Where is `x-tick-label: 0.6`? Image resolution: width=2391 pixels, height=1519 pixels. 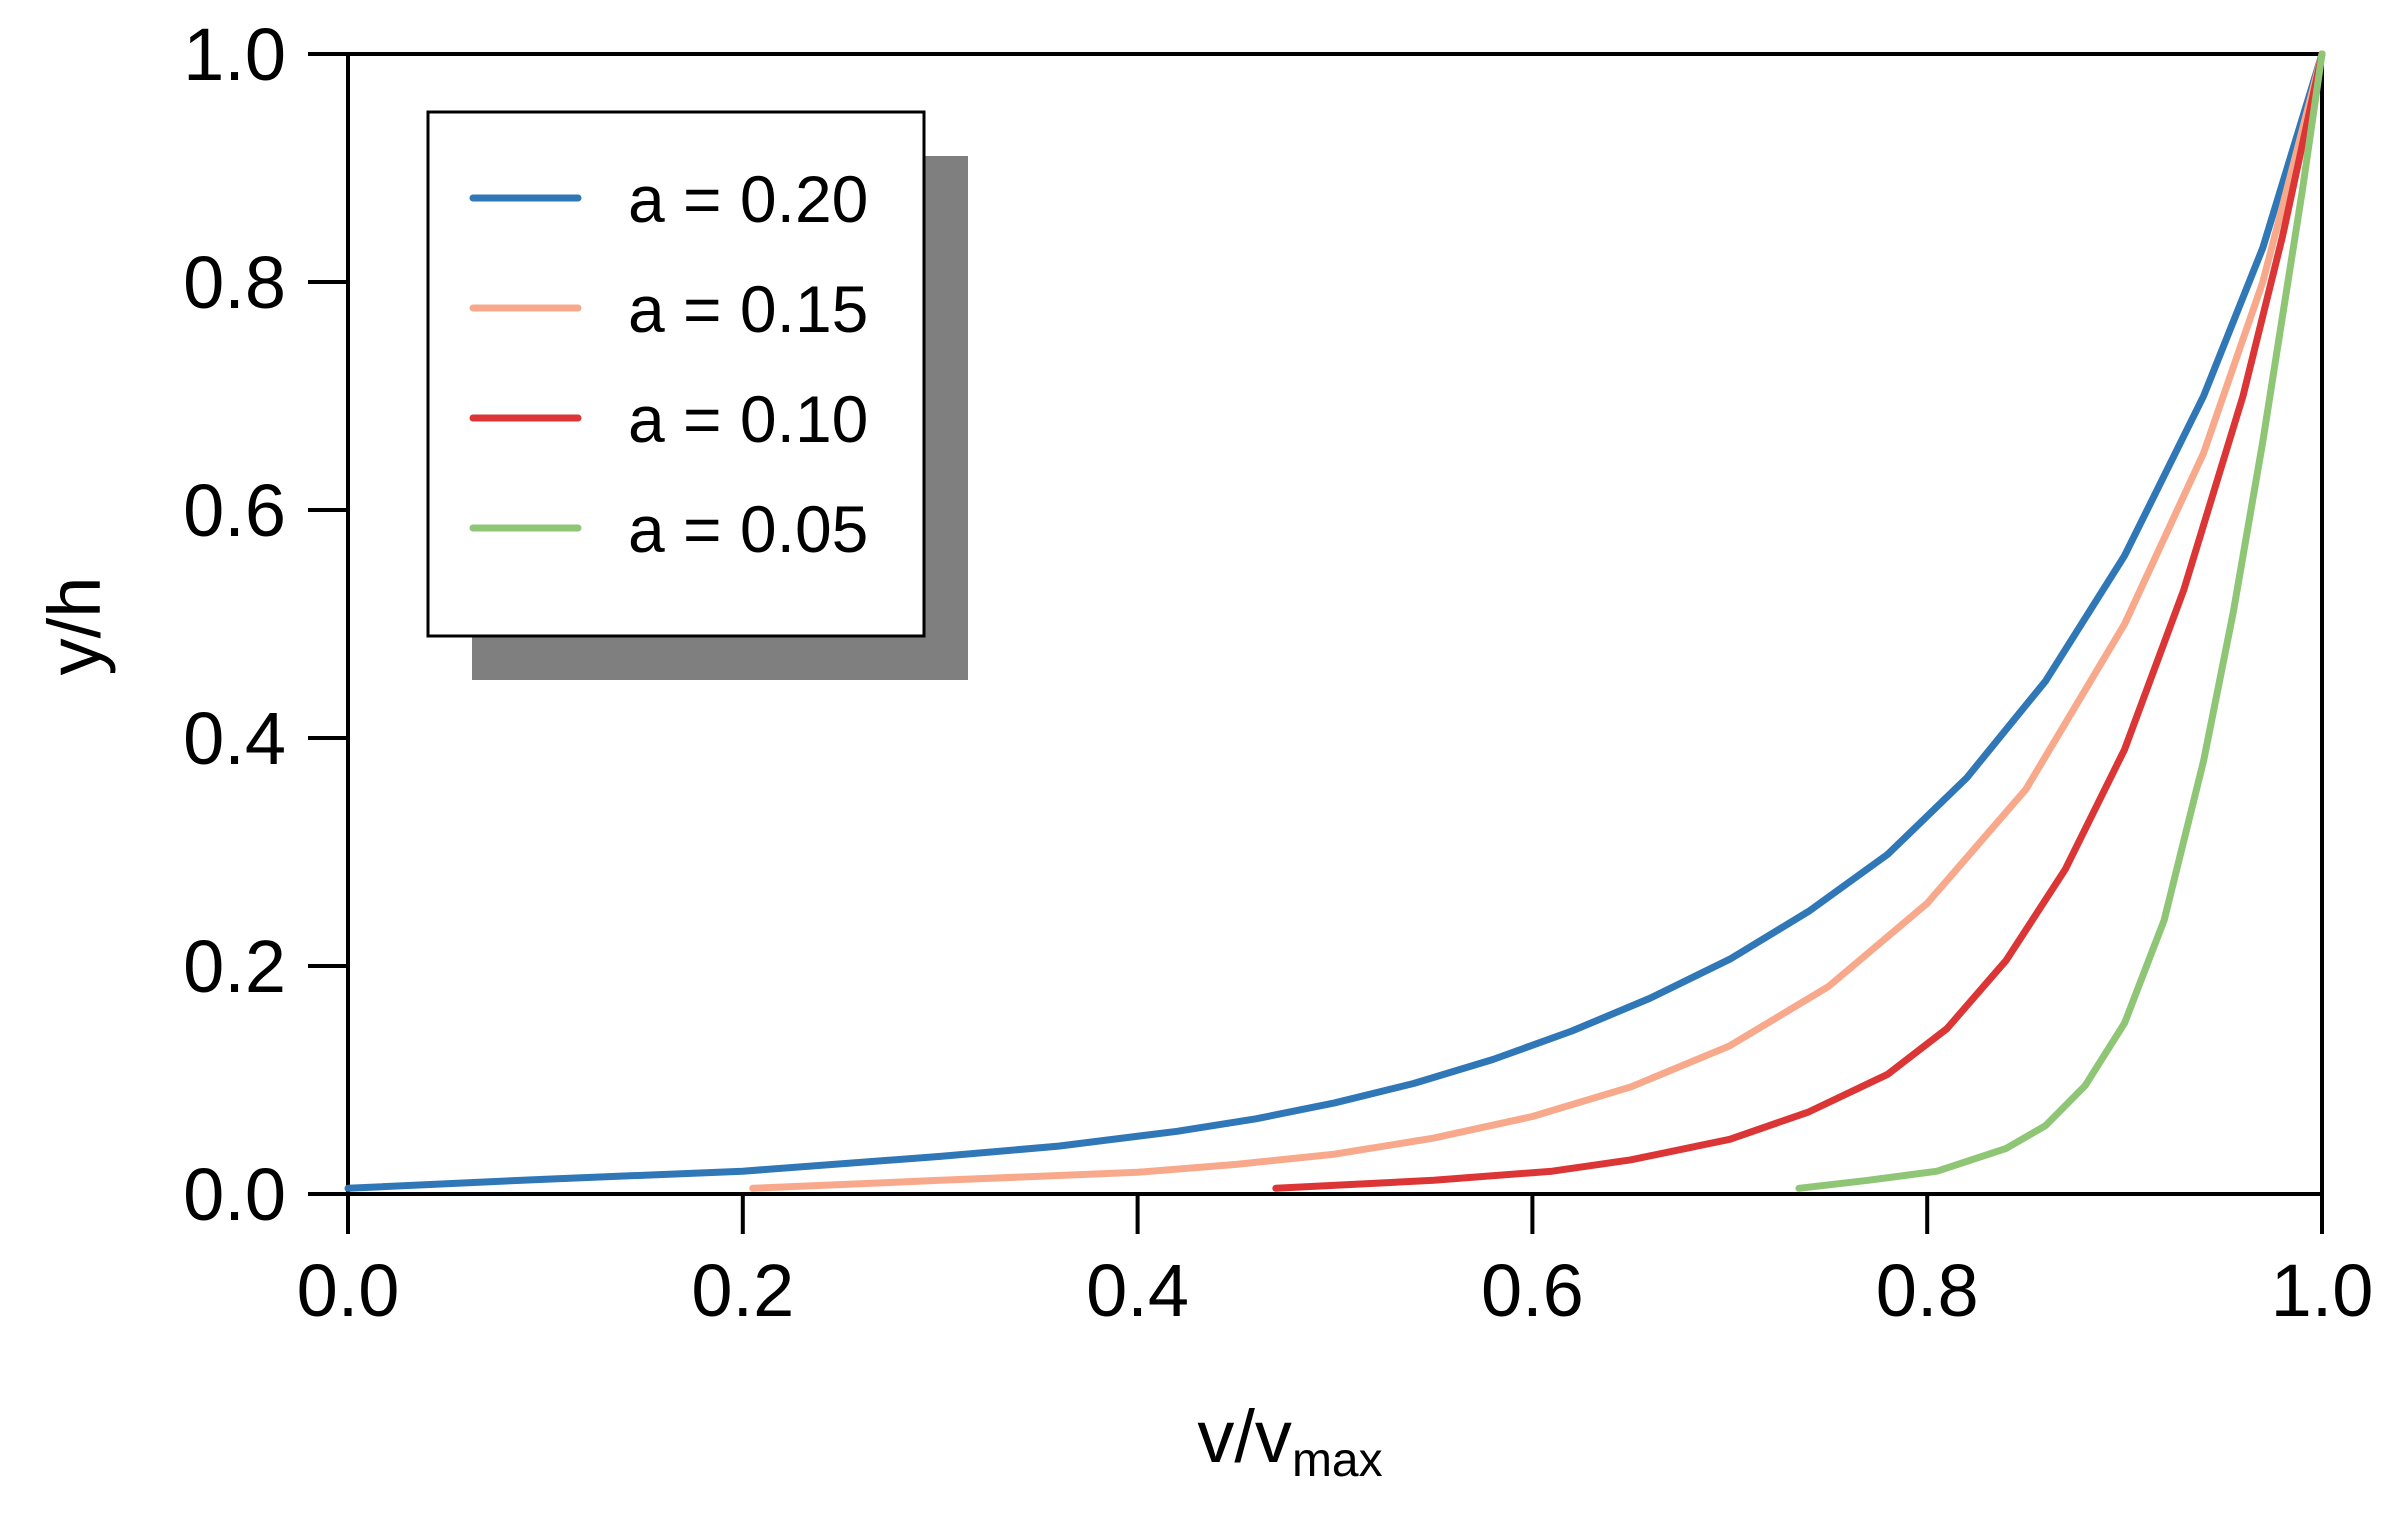
x-tick-label: 0.6 is located at coordinates (1532, 1290).